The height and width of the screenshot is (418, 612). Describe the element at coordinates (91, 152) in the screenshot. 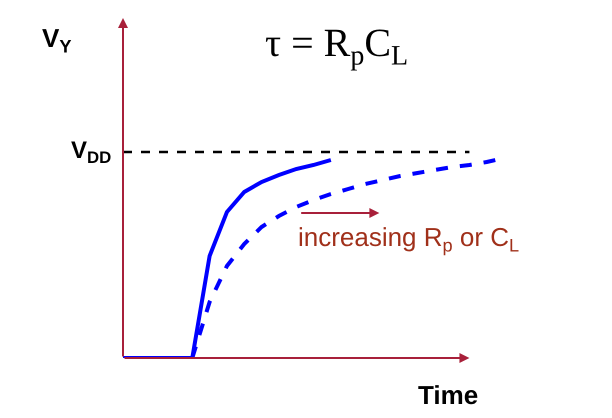

I see `ref-line-label: V$_{DD}$` at that location.